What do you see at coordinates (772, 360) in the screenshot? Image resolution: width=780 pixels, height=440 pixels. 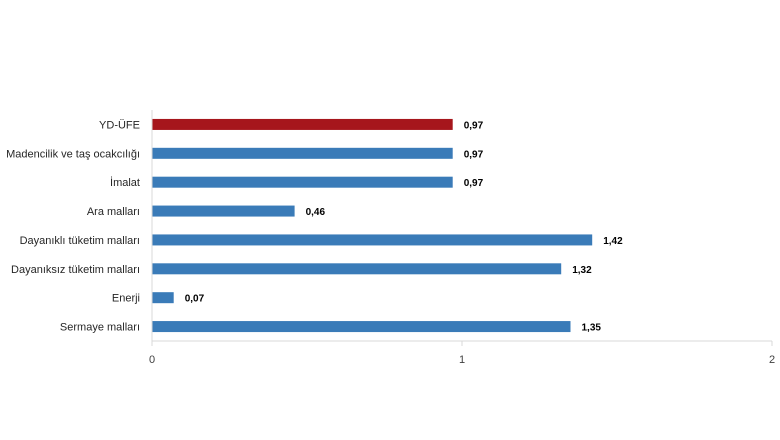 I see `x-tick-label: 2` at bounding box center [772, 360].